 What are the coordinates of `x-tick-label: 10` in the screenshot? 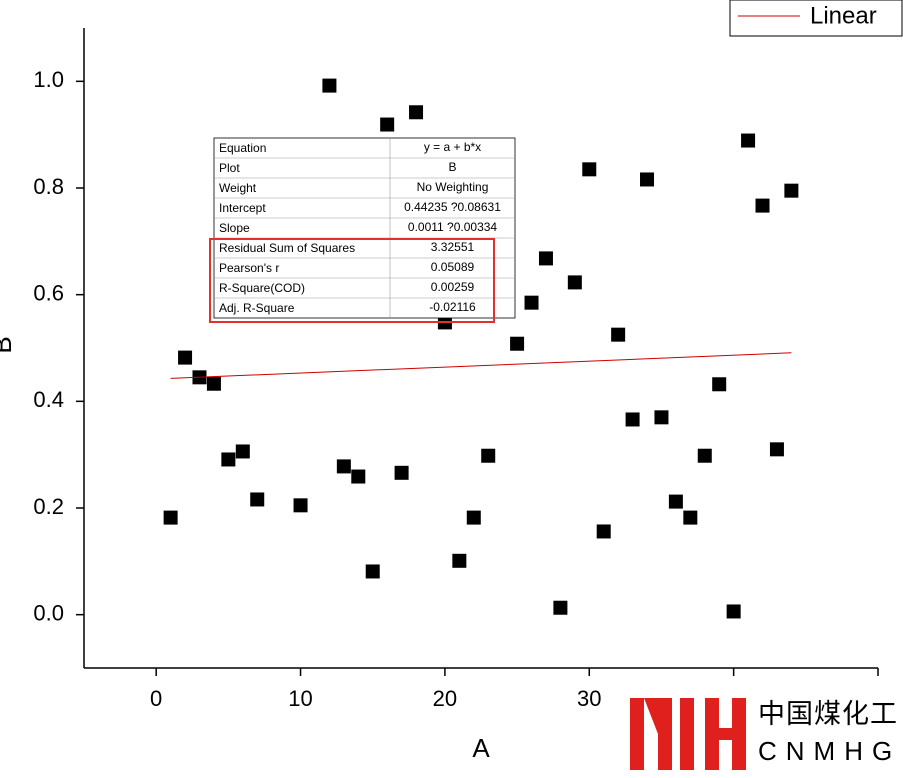 It's located at (300, 698).